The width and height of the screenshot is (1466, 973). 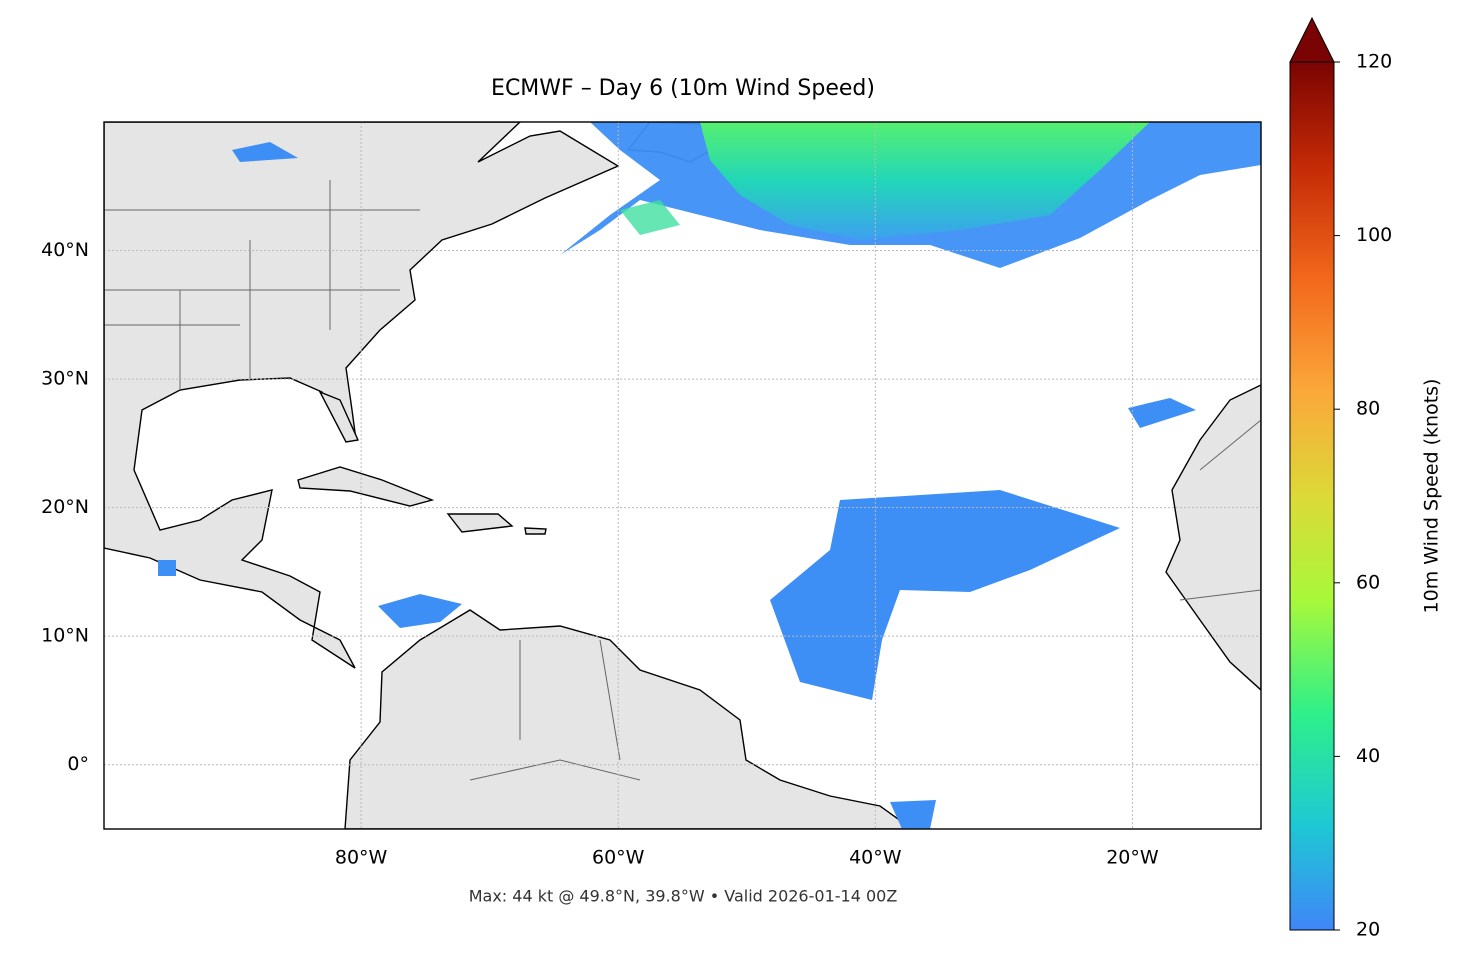 What do you see at coordinates (1374, 62) in the screenshot?
I see `colorbar-tick-label: 120` at bounding box center [1374, 62].